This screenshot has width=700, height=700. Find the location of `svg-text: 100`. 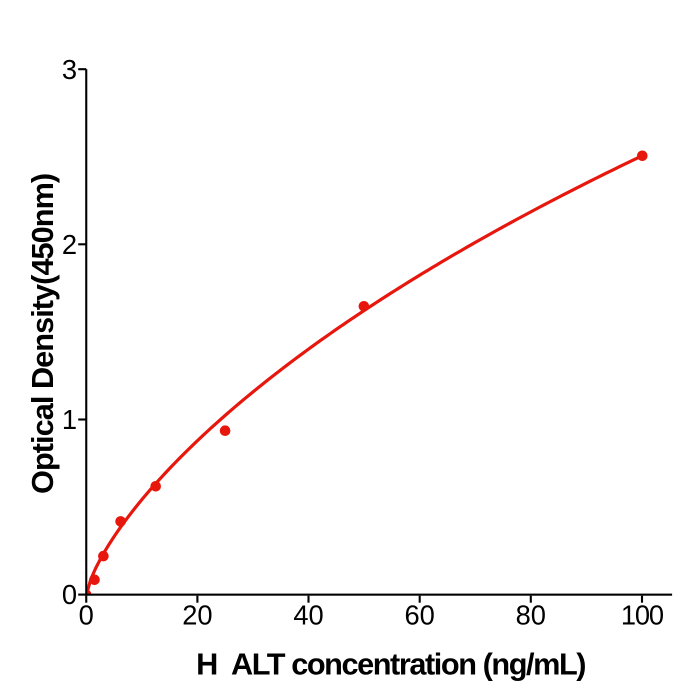

svg-text: 100 is located at coordinates (642, 615).